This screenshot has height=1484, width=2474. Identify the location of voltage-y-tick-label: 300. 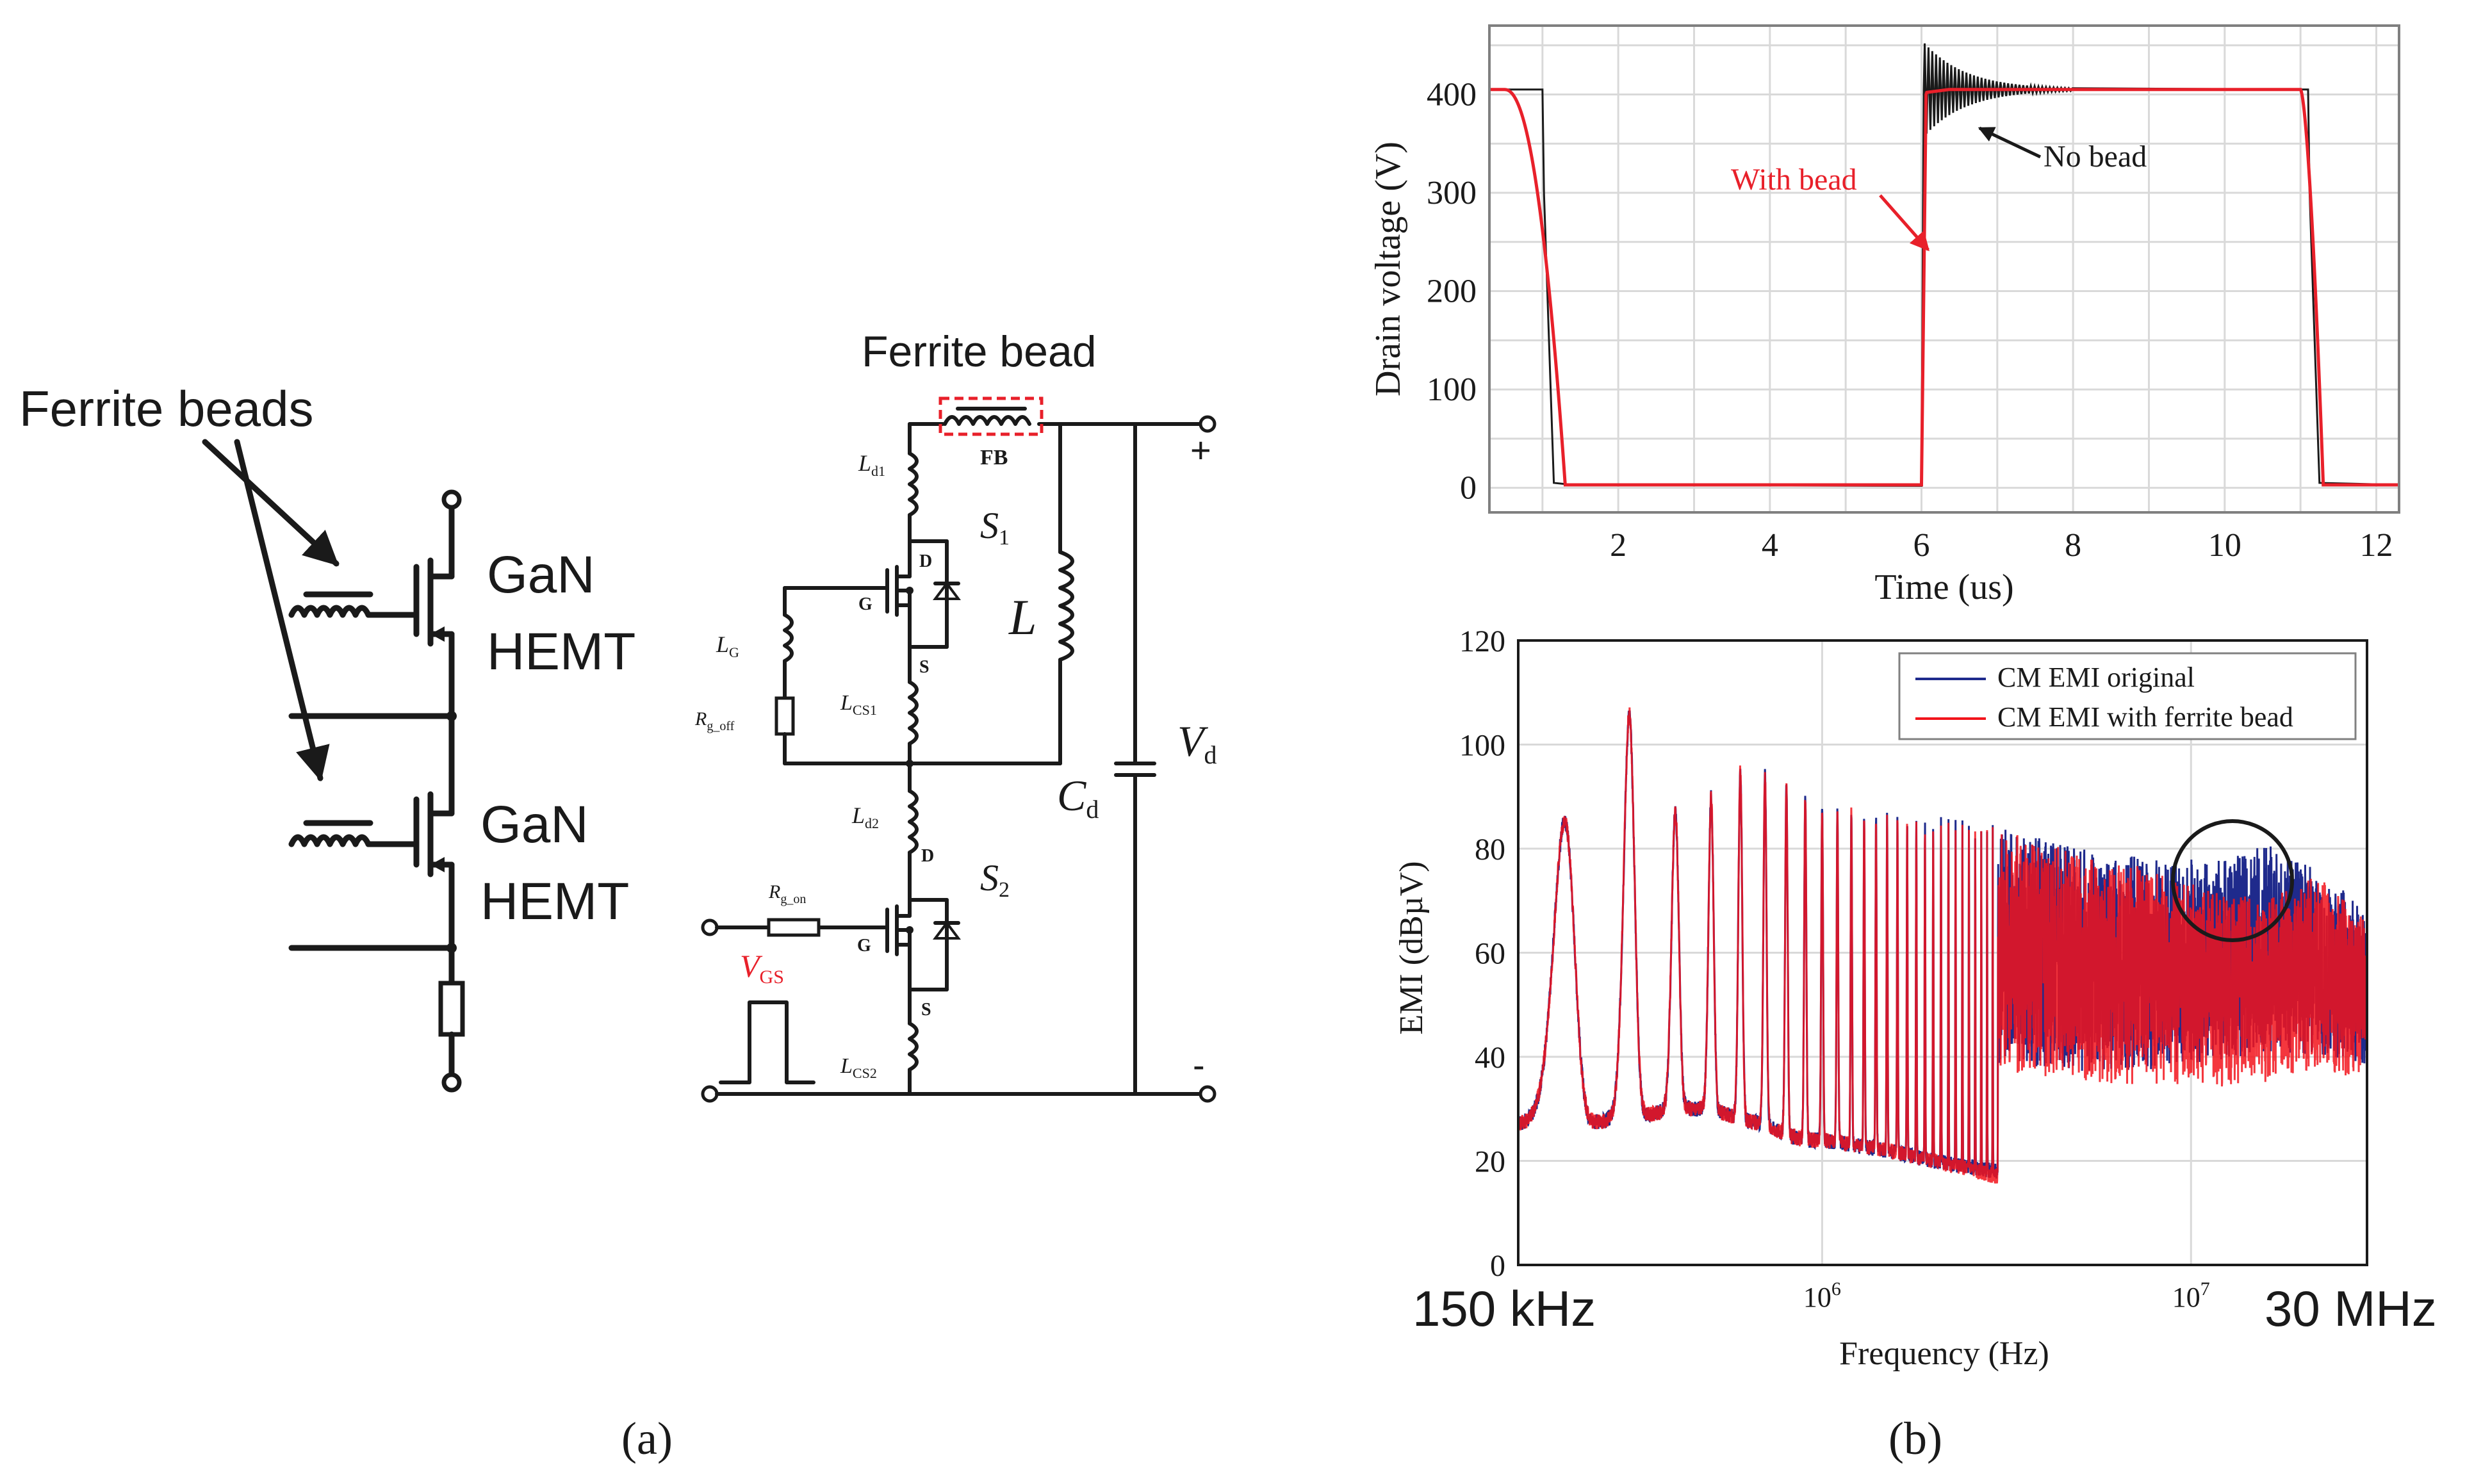
(1452, 193).